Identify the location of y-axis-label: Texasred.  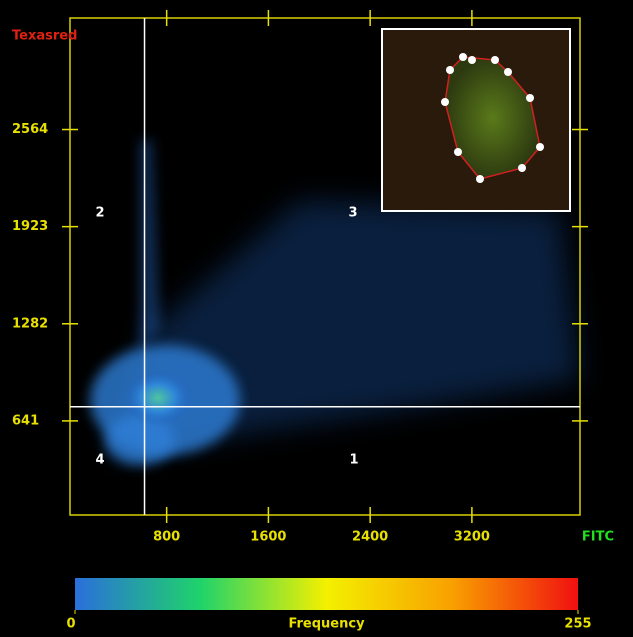
(44, 36).